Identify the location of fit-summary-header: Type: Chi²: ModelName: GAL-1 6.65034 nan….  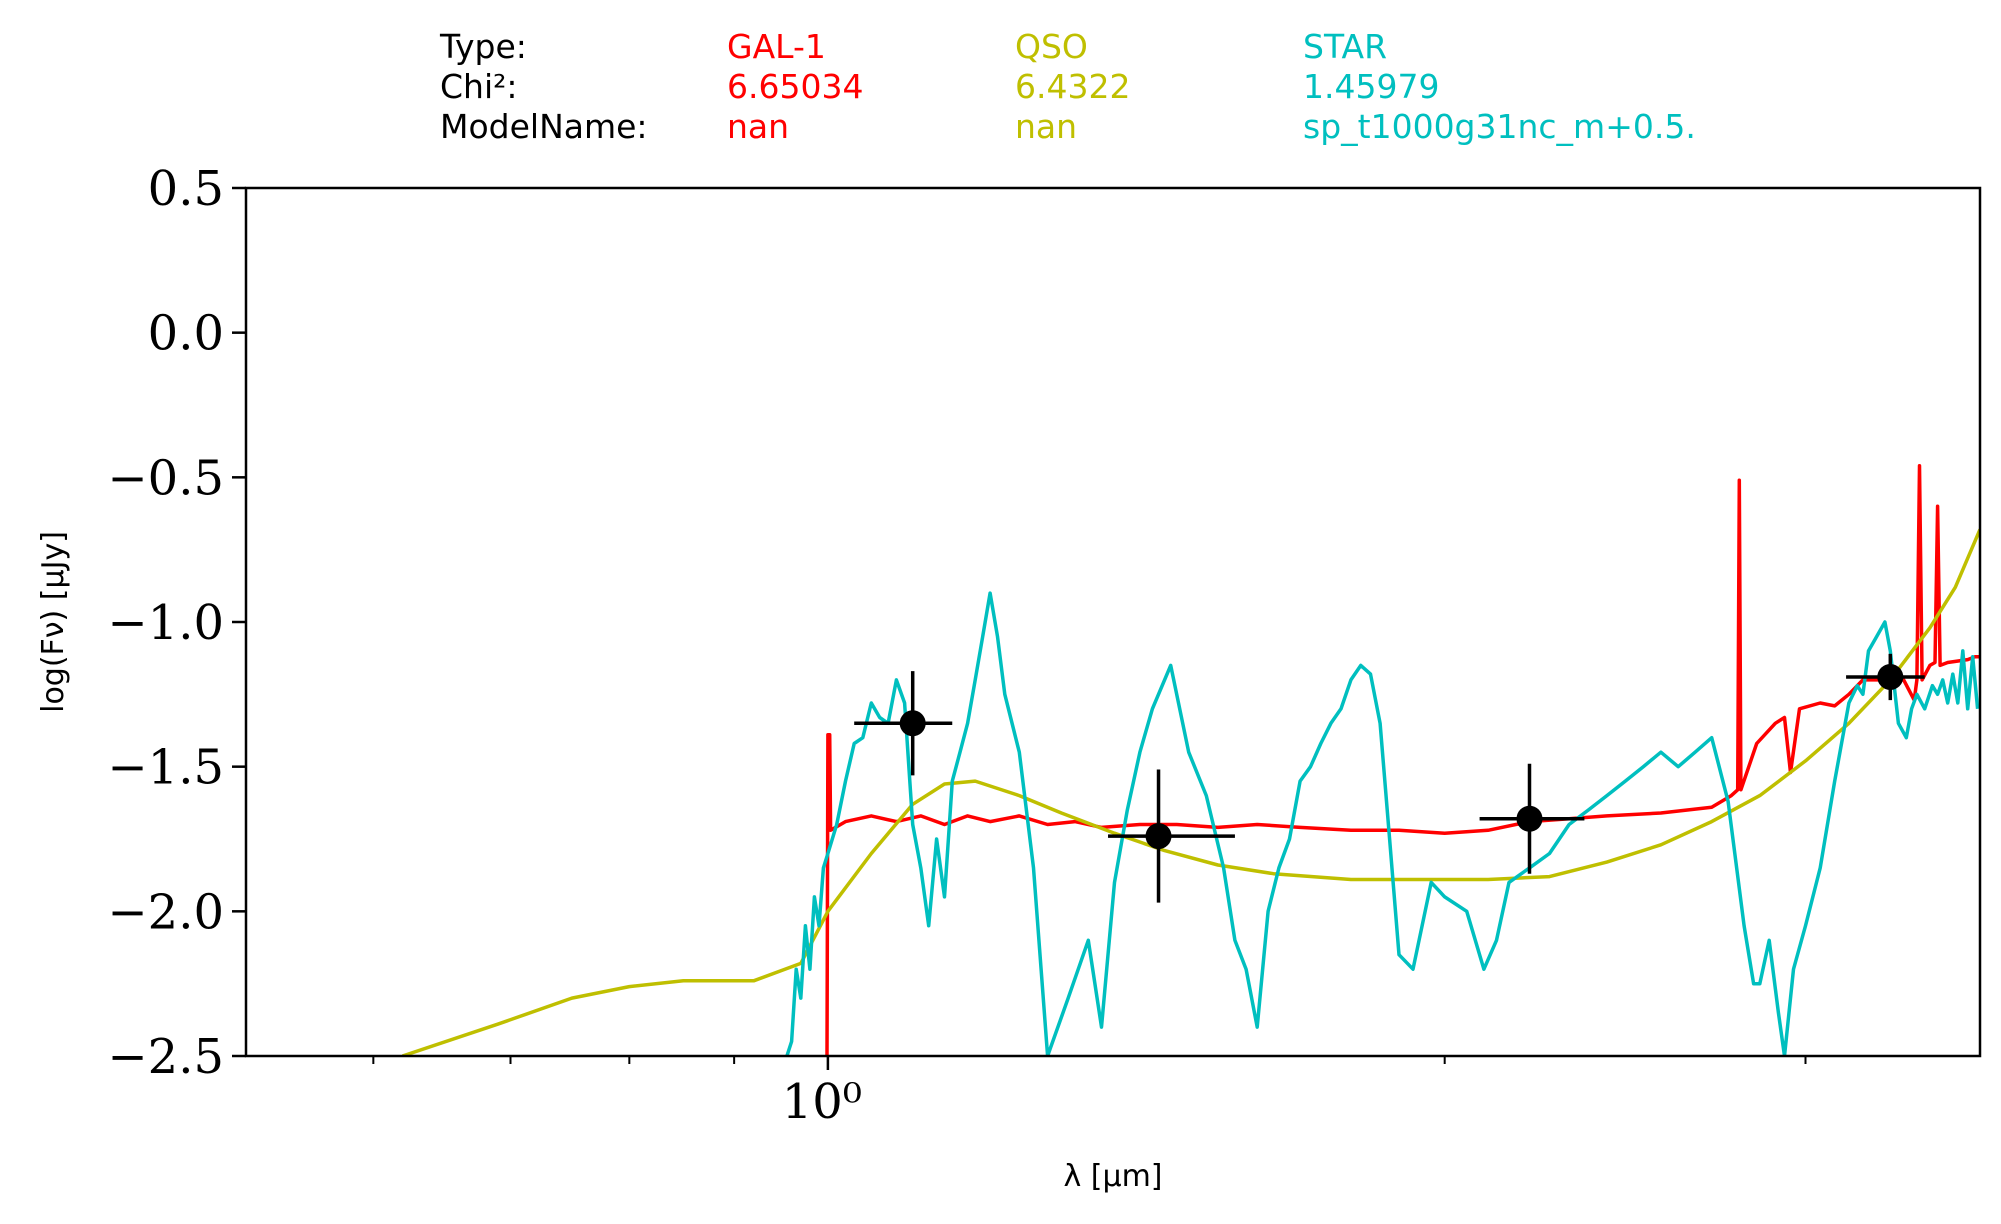
(1067, 86).